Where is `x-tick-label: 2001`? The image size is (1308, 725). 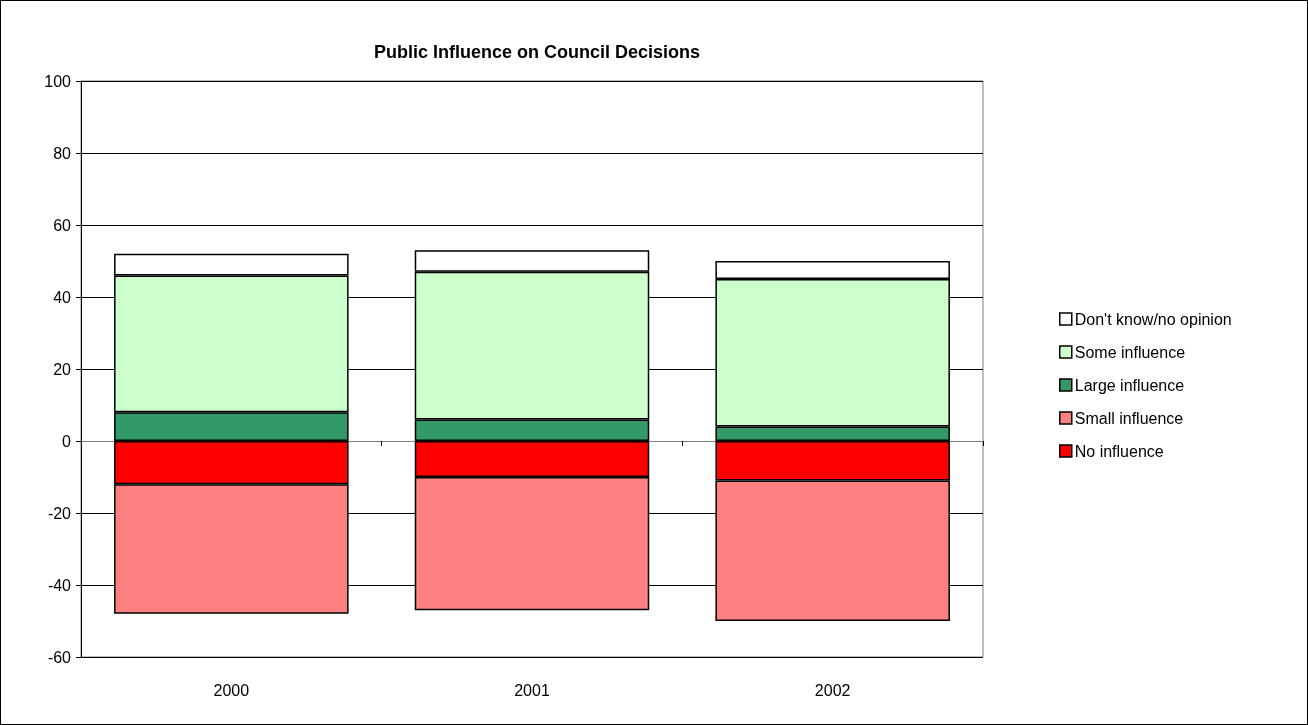 x-tick-label: 2001 is located at coordinates (532, 690).